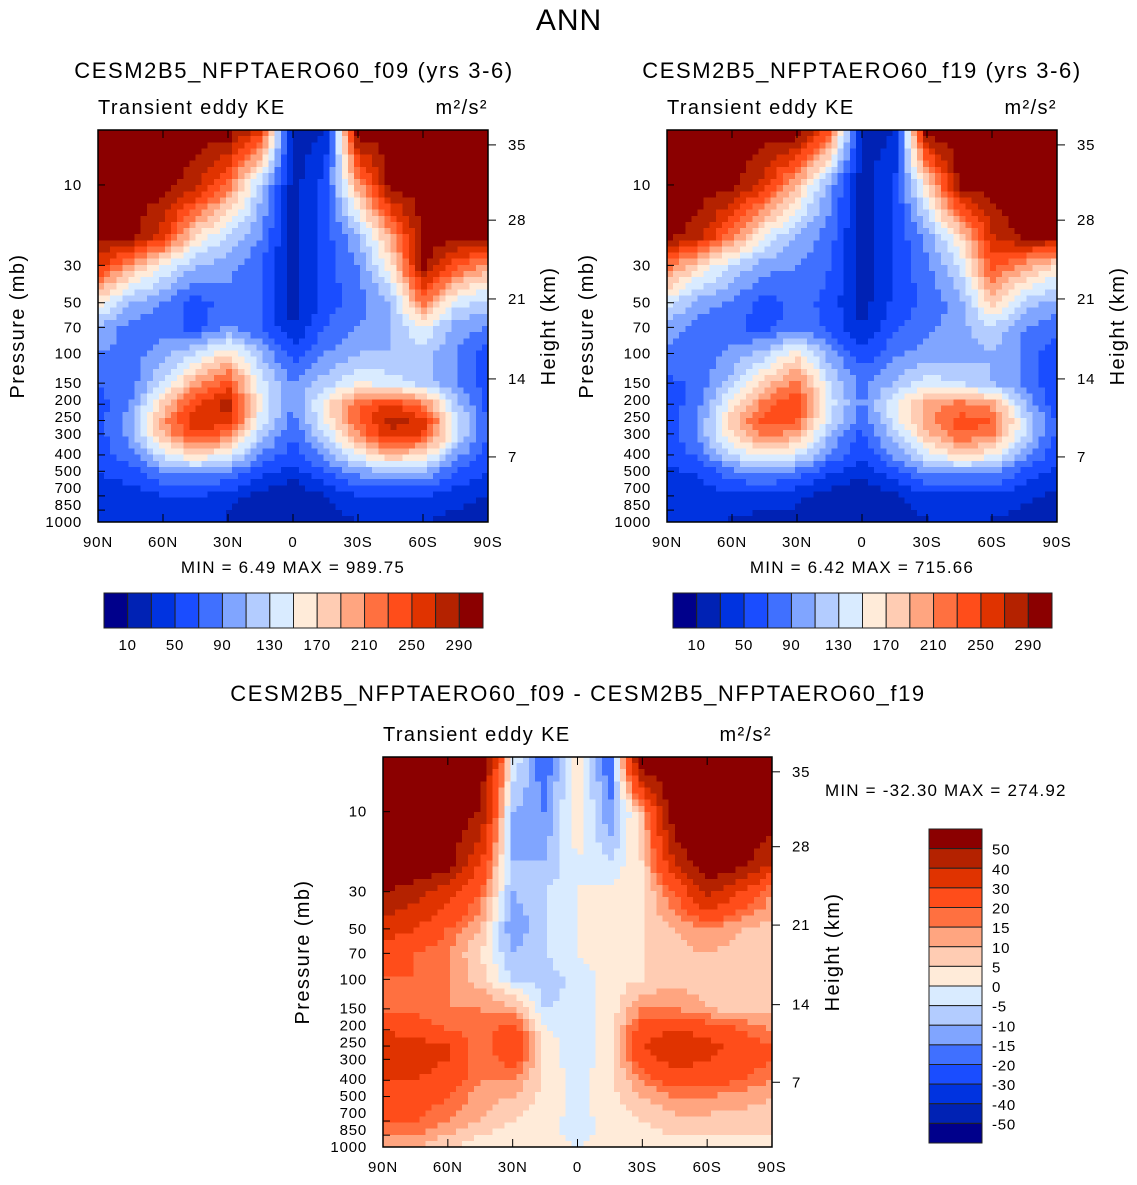 This screenshot has height=1185, width=1137. Describe the element at coordinates (68, 454) in the screenshot. I see `y-tick-label: 400` at that location.